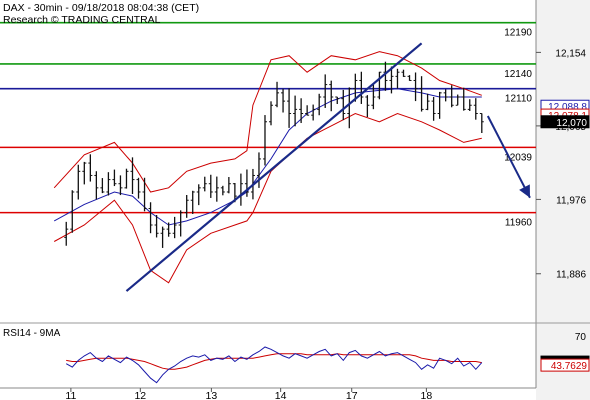  Describe the element at coordinates (570, 53) in the screenshot. I see `y-tick-label: 12,154` at that location.